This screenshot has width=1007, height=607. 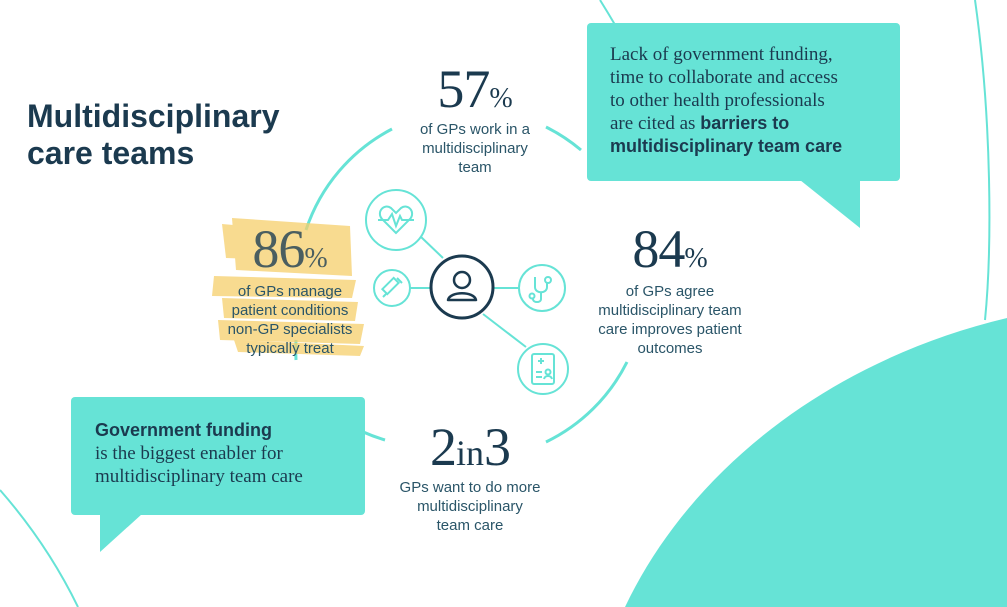 I want to click on stat-84-value: 84%, so click(x=670, y=249).